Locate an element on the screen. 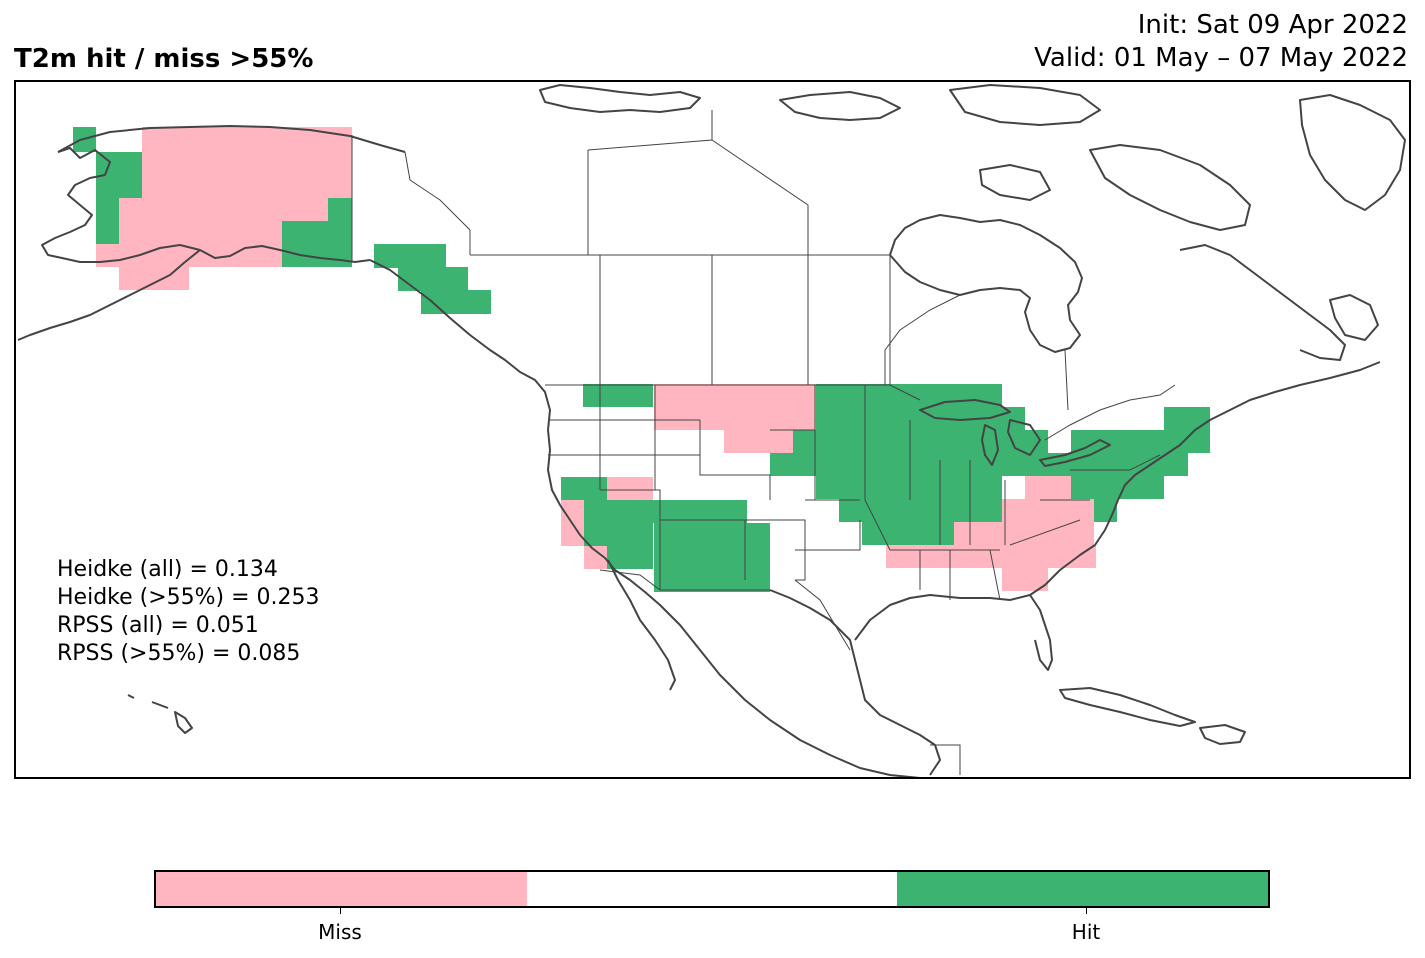 The image size is (1425, 958). init-date: Init: Sat 09 Apr 2022 is located at coordinates (1272, 25).